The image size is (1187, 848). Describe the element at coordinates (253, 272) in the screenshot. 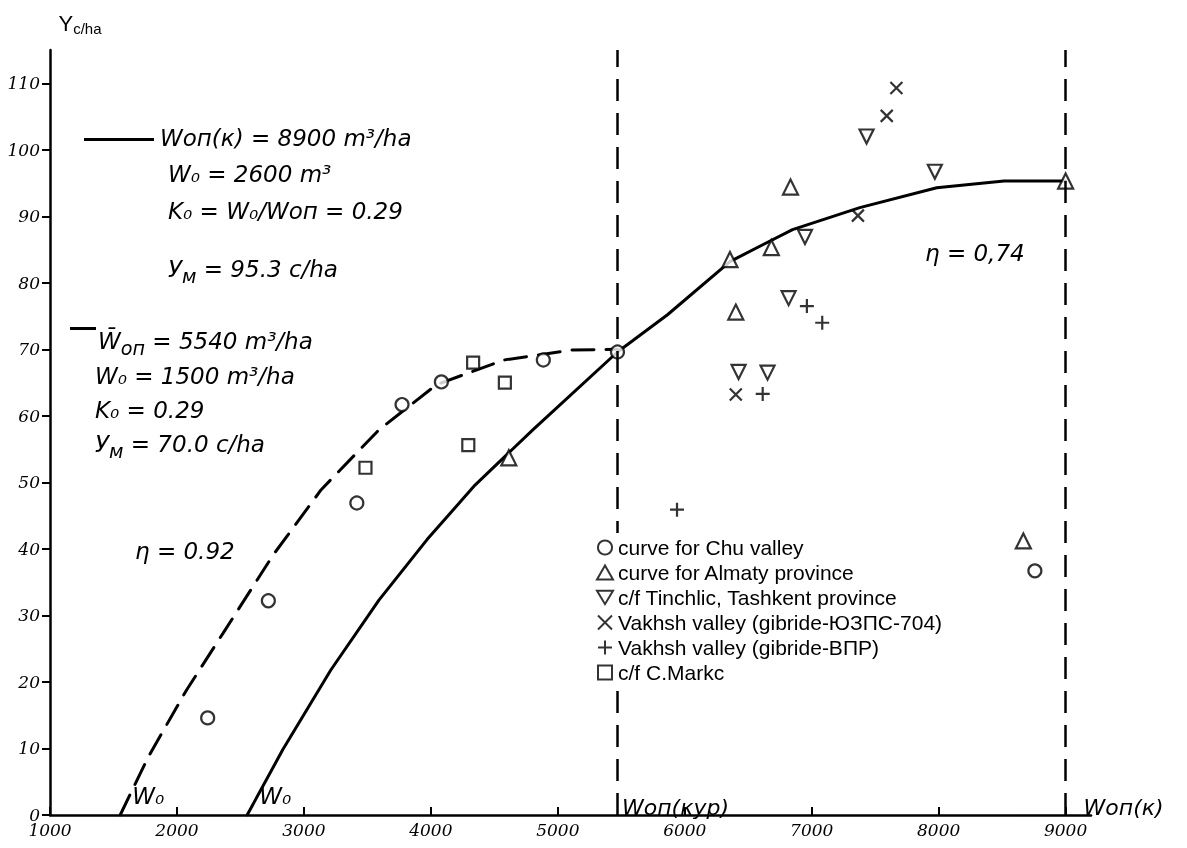

I see `annotation: У$_{м}$ = 95.3 c/ha` at that location.